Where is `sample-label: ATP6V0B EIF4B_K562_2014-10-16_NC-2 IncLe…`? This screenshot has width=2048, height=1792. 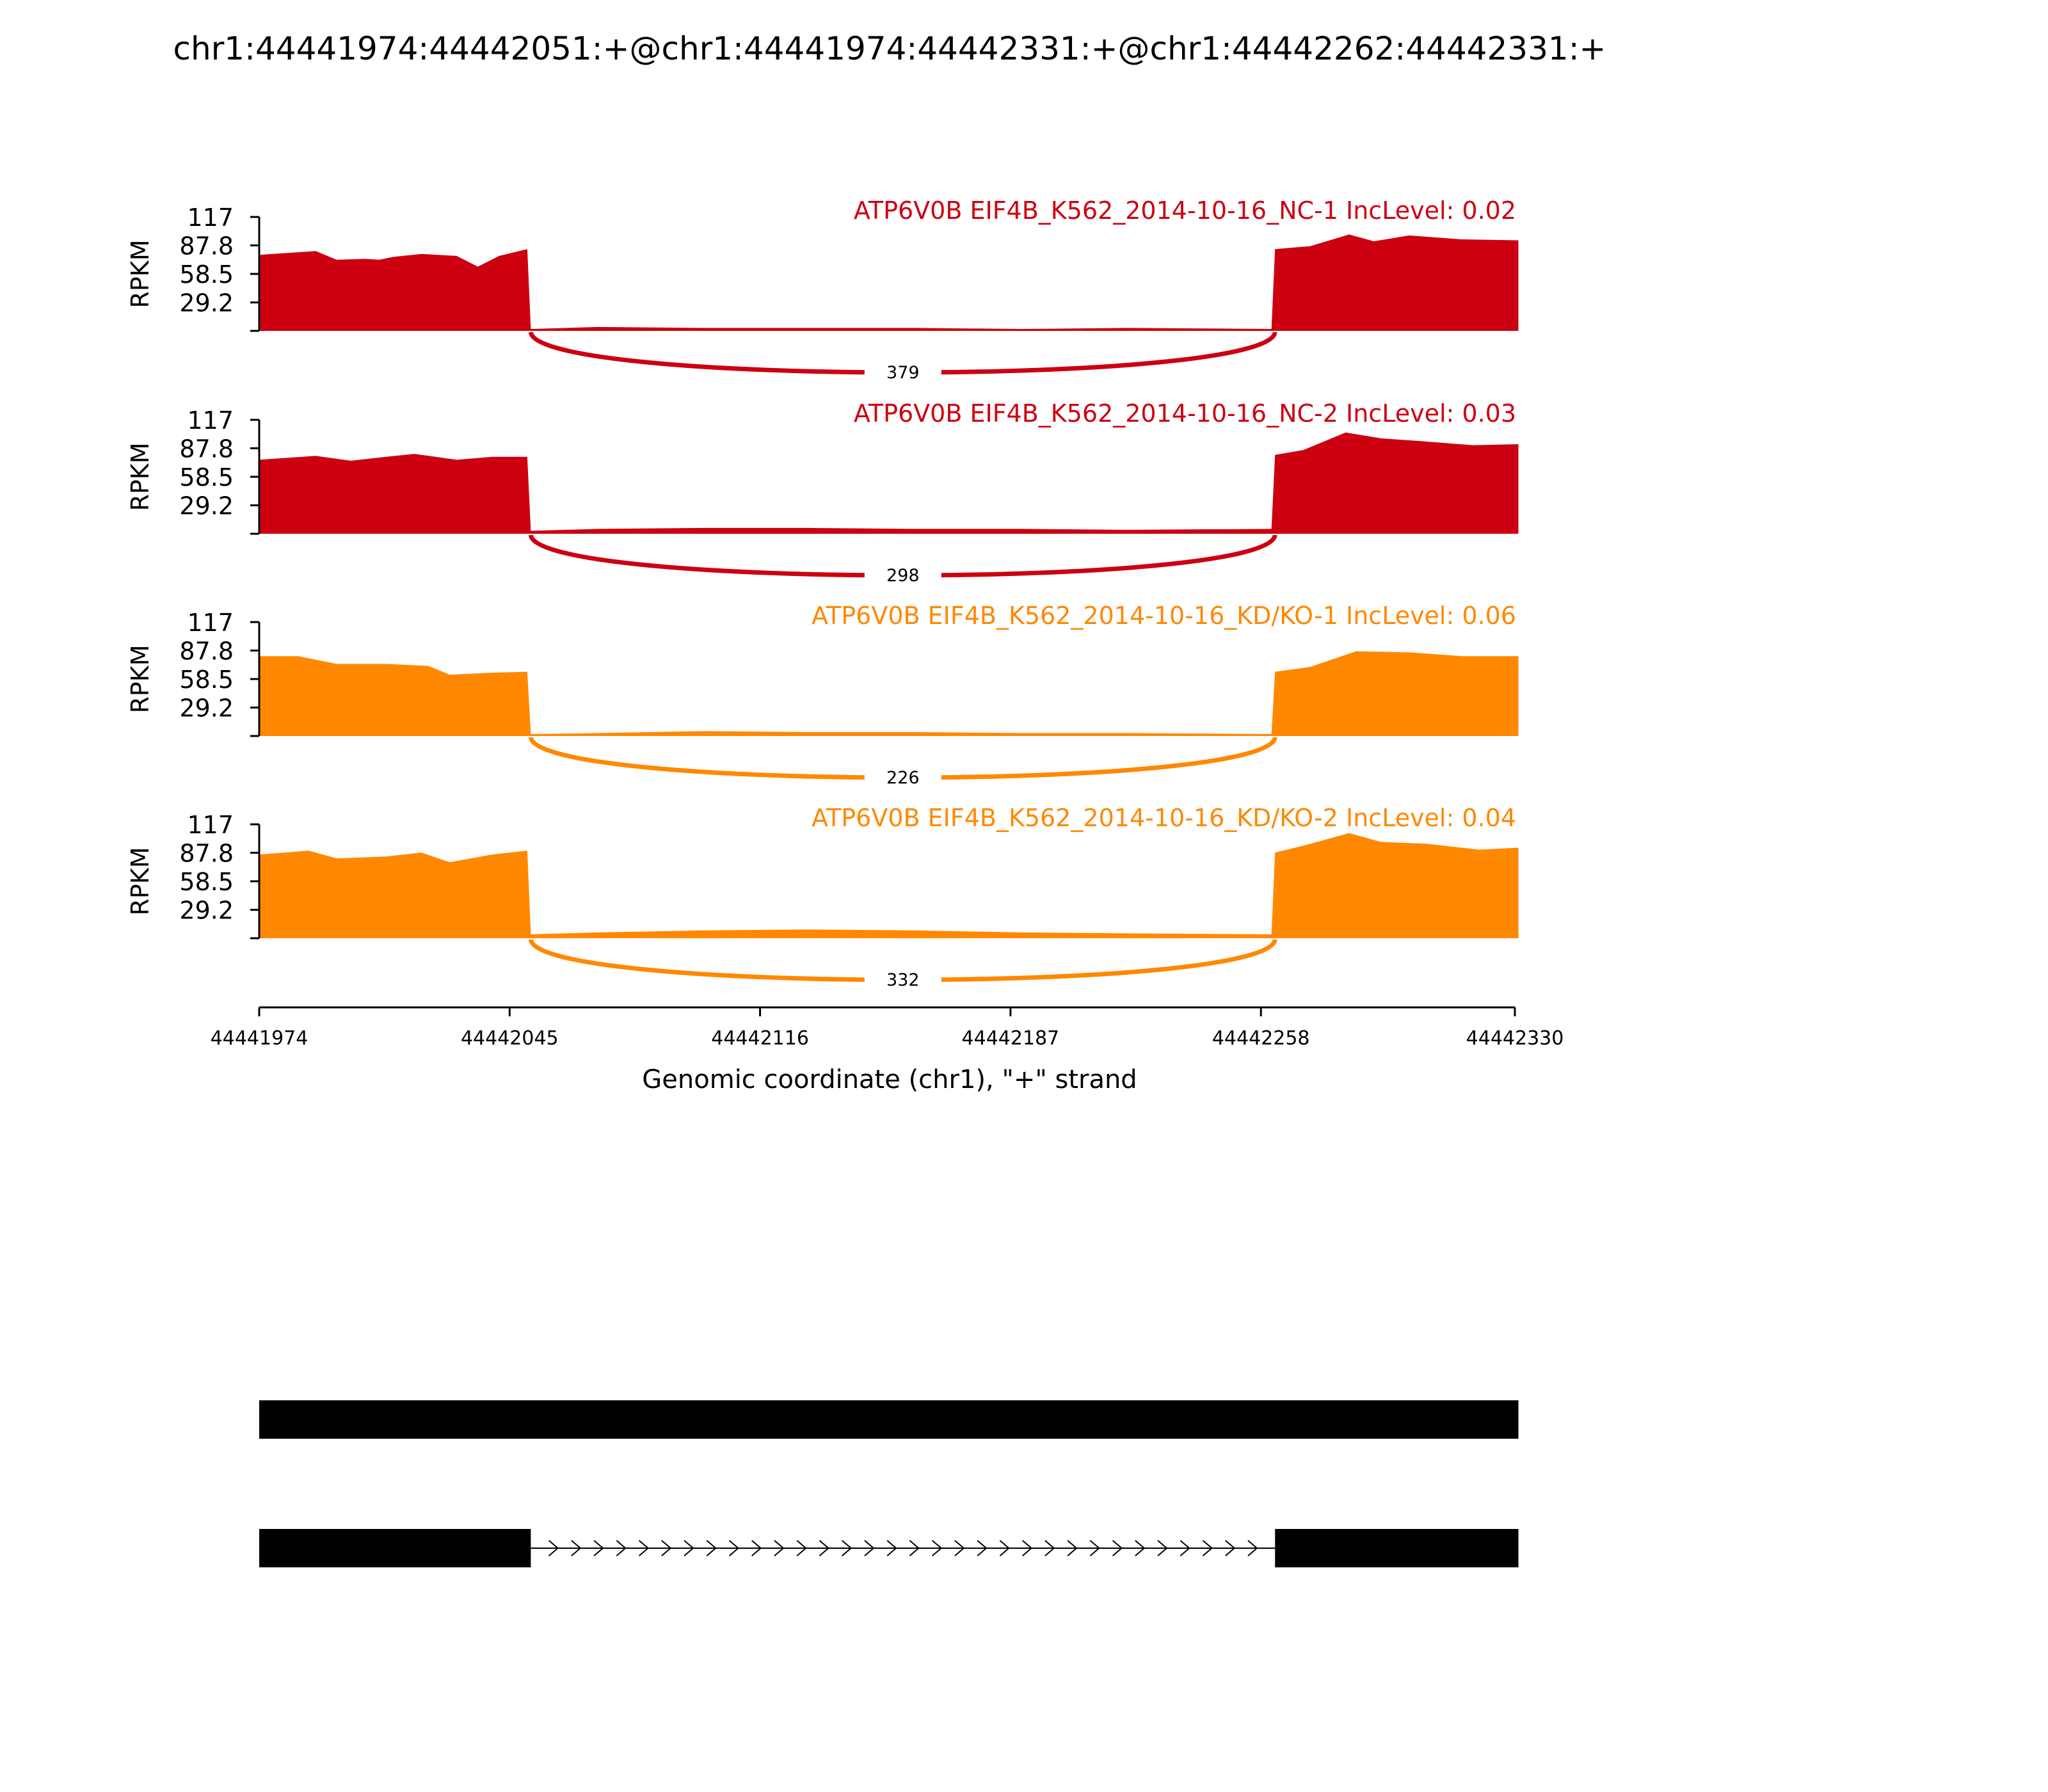
sample-label: ATP6V0B EIF4B_K562_2014-10-16_NC-2 IncLe… is located at coordinates (1185, 413).